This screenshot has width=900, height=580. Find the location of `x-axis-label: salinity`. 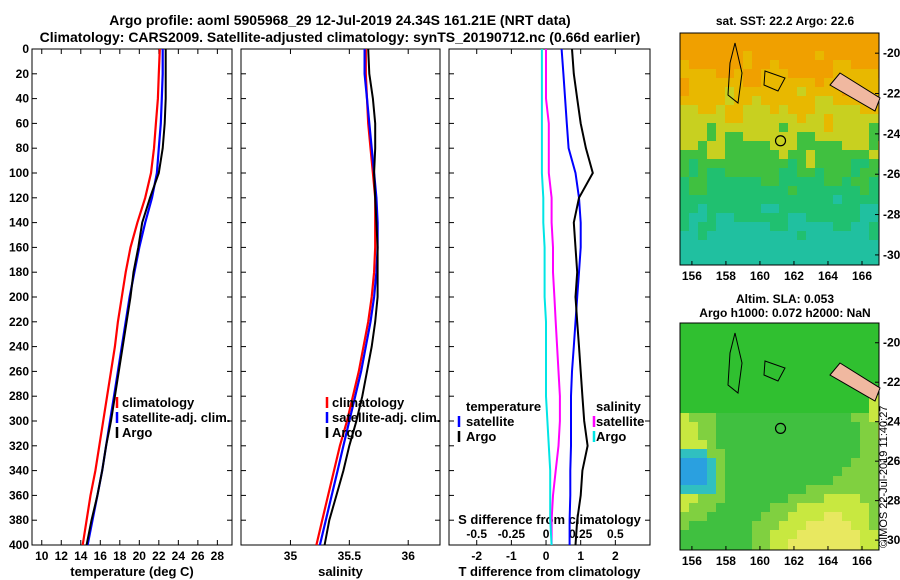

x-axis-label: salinity is located at coordinates (341, 571).